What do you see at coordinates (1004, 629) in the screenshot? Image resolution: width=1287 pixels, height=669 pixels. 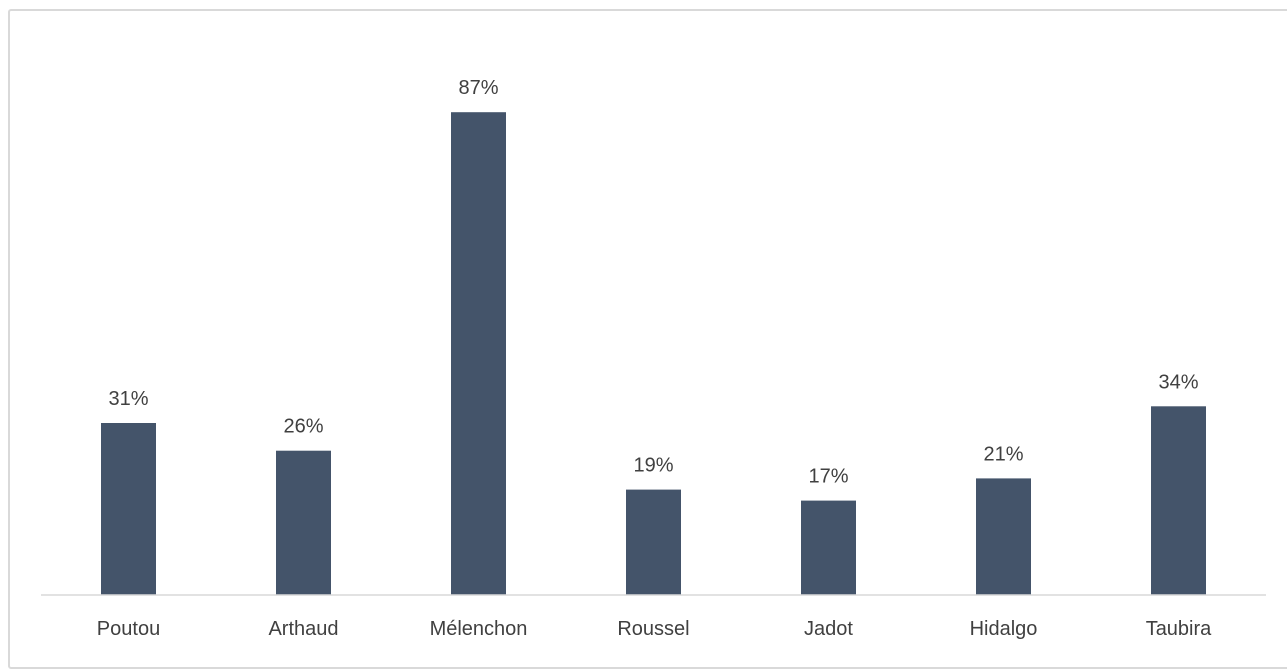 I see `category-label: Hidalgo` at bounding box center [1004, 629].